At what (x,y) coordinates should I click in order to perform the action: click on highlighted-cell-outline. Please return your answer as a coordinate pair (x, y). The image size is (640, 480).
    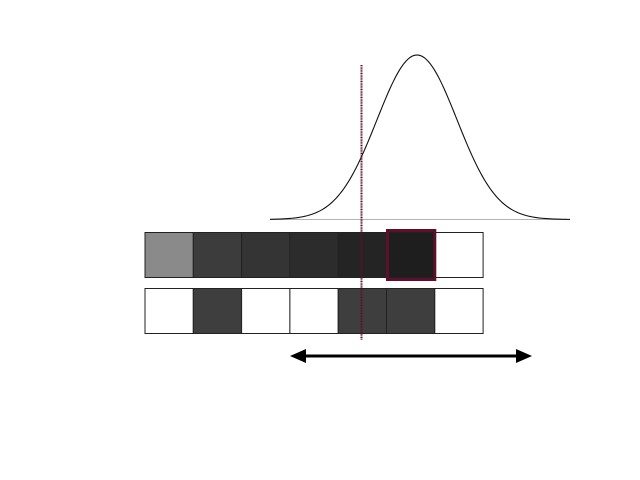
    Looking at the image, I should click on (411, 255).